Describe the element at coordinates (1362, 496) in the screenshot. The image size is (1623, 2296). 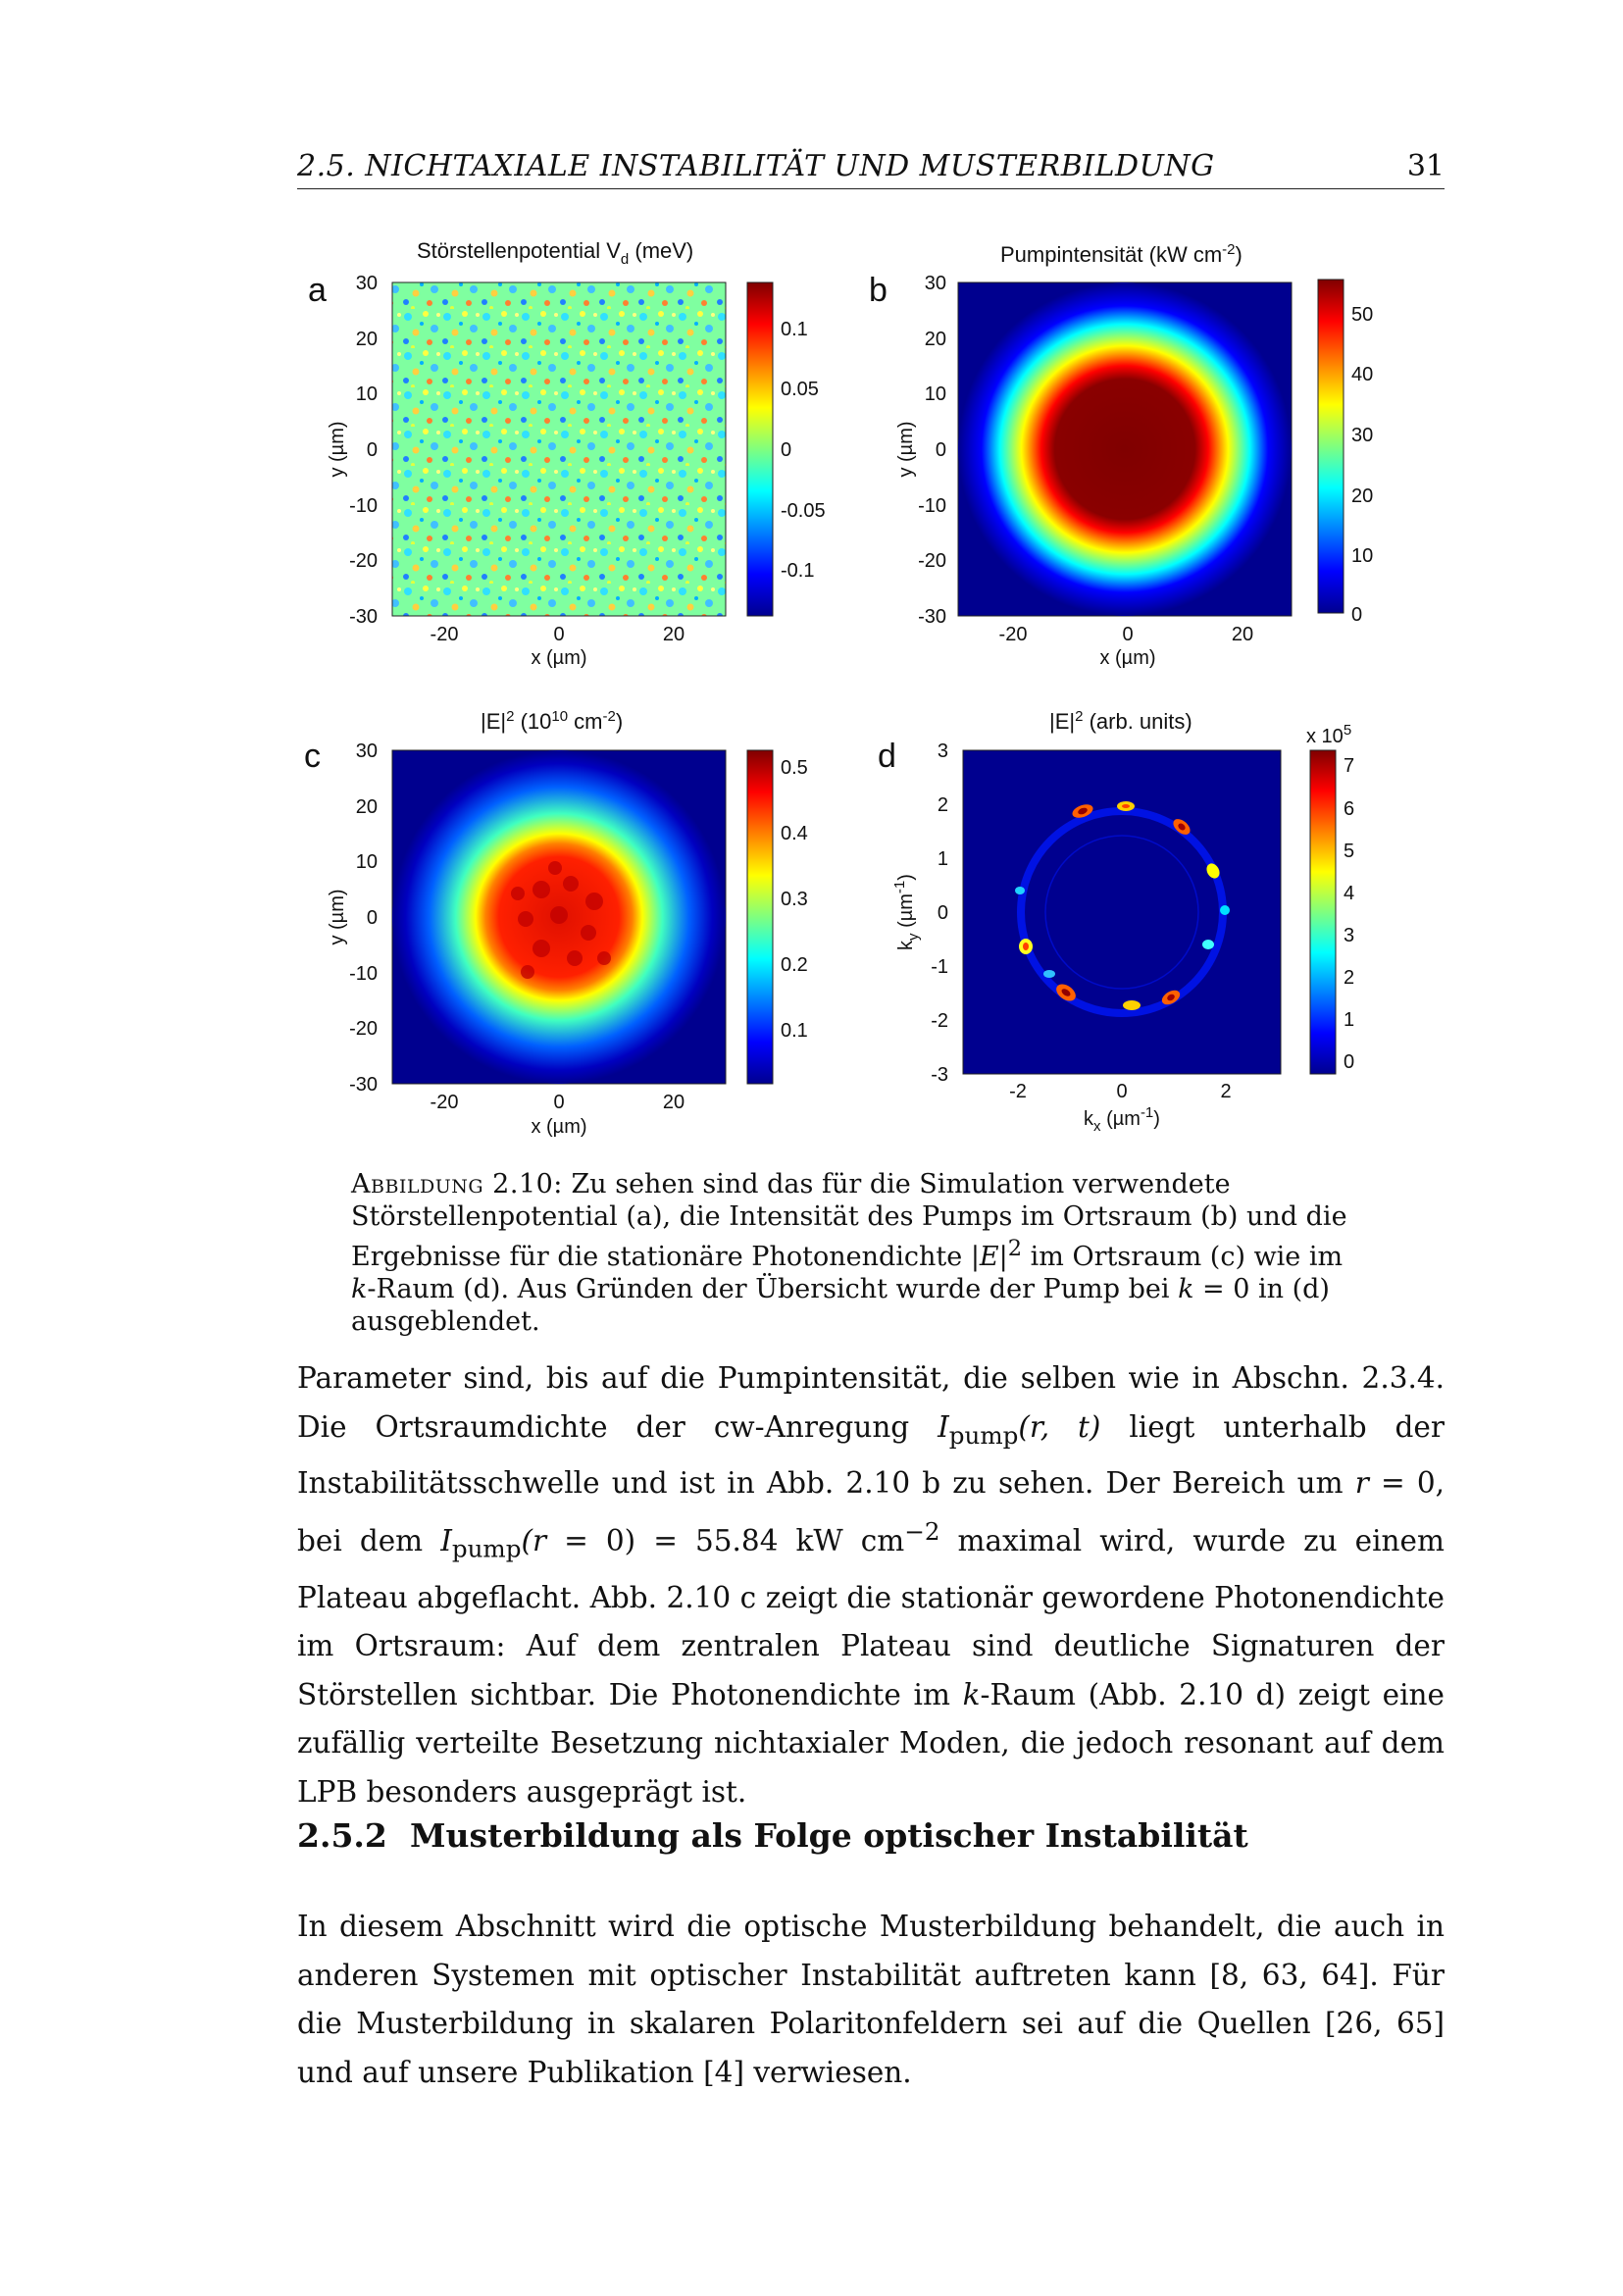
I see `cbar-tick: 20` at that location.